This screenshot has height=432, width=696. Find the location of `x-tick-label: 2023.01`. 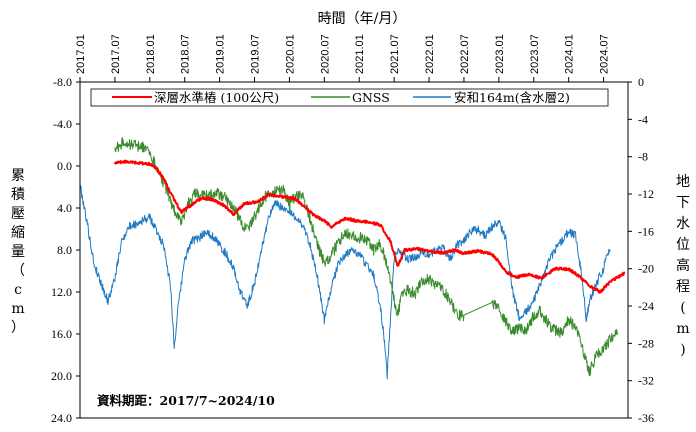

x-tick-label: 2023.01 is located at coordinates (500, 54).